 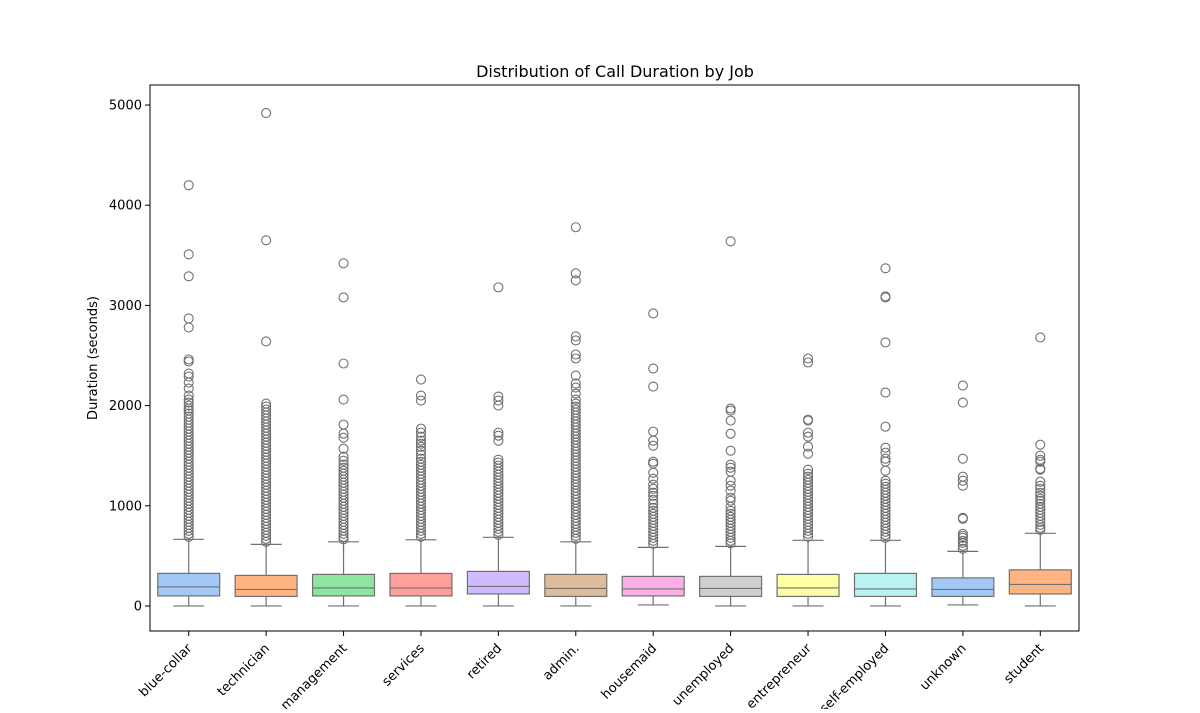 What do you see at coordinates (808, 480) in the screenshot?
I see `box-entrepreneur` at bounding box center [808, 480].